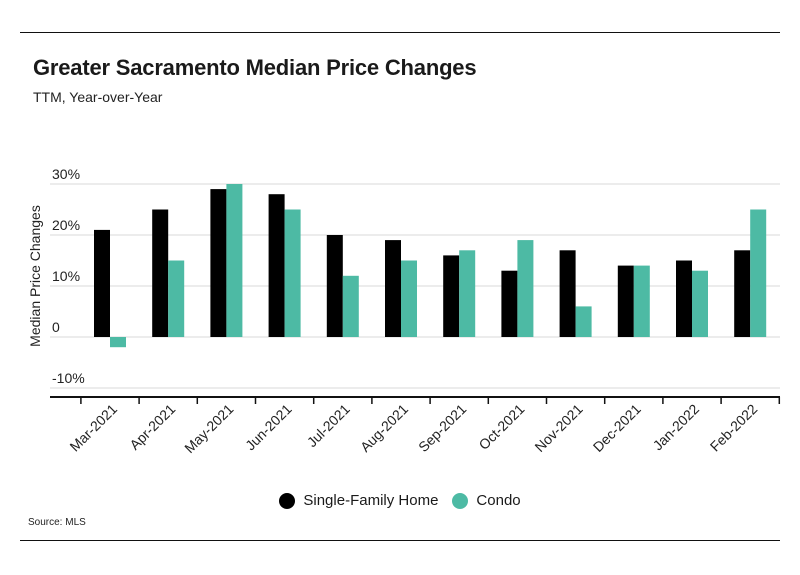 Image resolution: width=800 pixels, height=575 pixels. I want to click on legend-label-single-family: Single-Family Home, so click(371, 500).